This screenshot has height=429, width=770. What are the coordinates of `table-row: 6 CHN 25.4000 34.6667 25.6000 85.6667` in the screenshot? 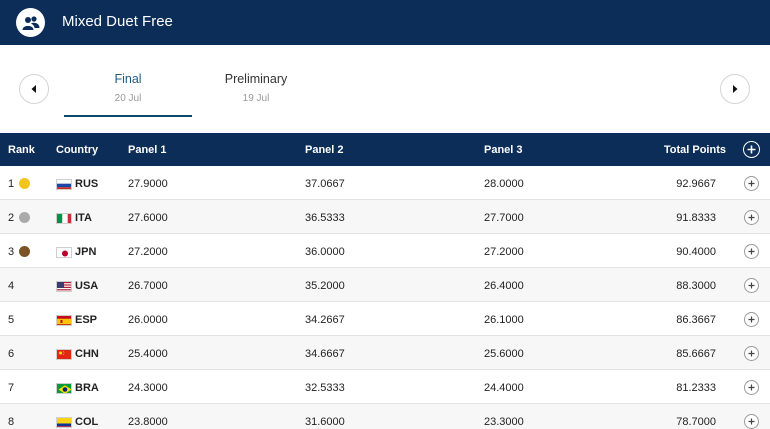 It's located at (385, 353).